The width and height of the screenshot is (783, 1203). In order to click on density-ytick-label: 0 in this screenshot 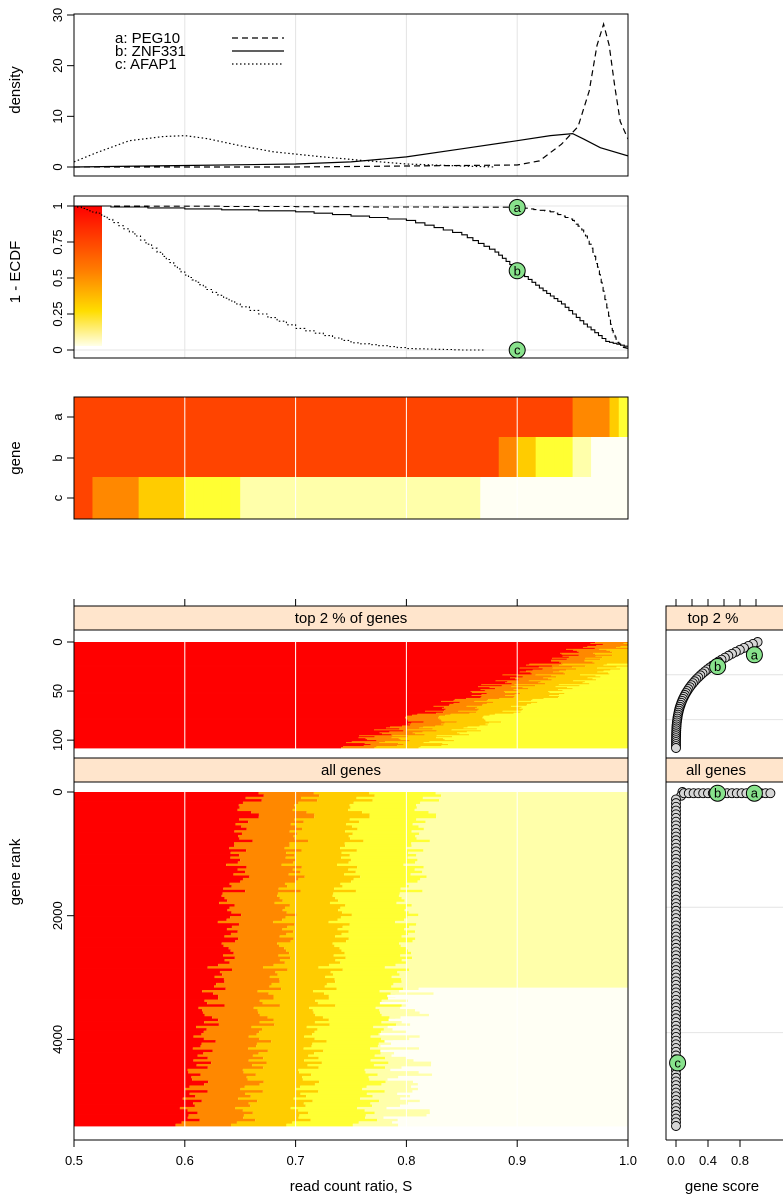, I will do `click(57, 166)`.